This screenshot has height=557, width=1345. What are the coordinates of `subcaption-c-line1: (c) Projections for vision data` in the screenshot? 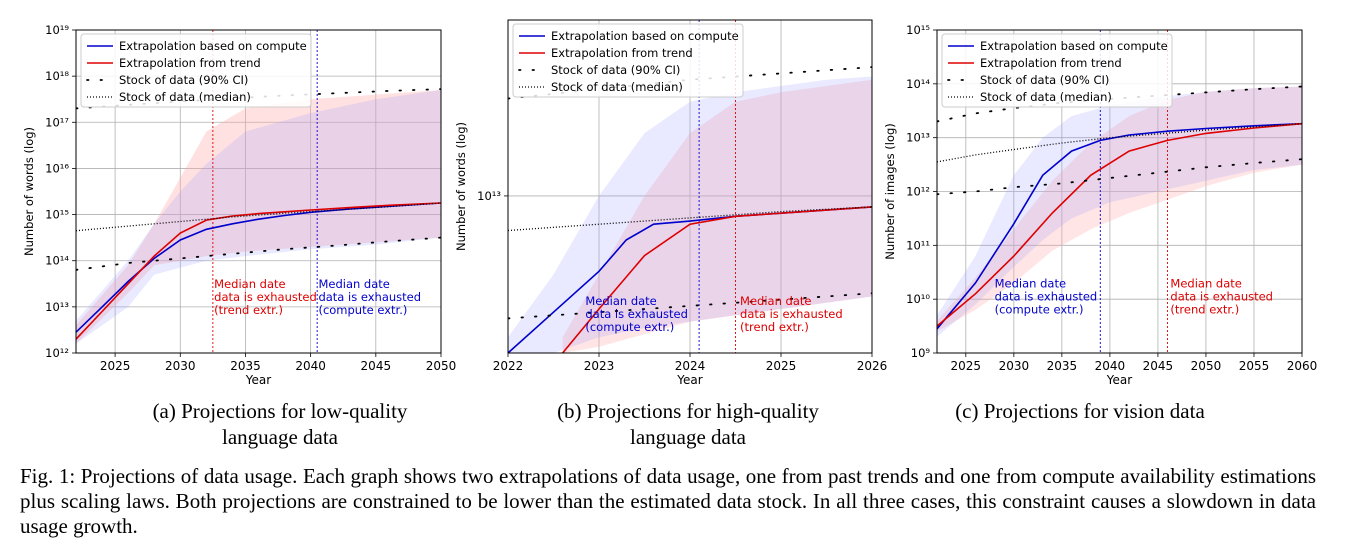 It's located at (1080, 411).